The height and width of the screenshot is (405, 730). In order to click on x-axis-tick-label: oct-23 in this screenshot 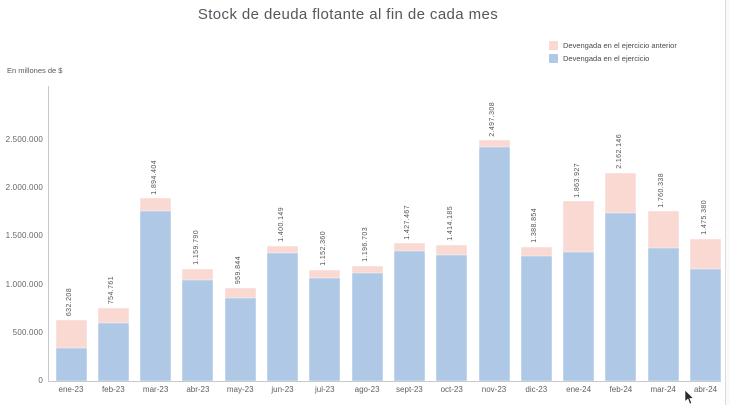, I will do `click(451, 389)`.